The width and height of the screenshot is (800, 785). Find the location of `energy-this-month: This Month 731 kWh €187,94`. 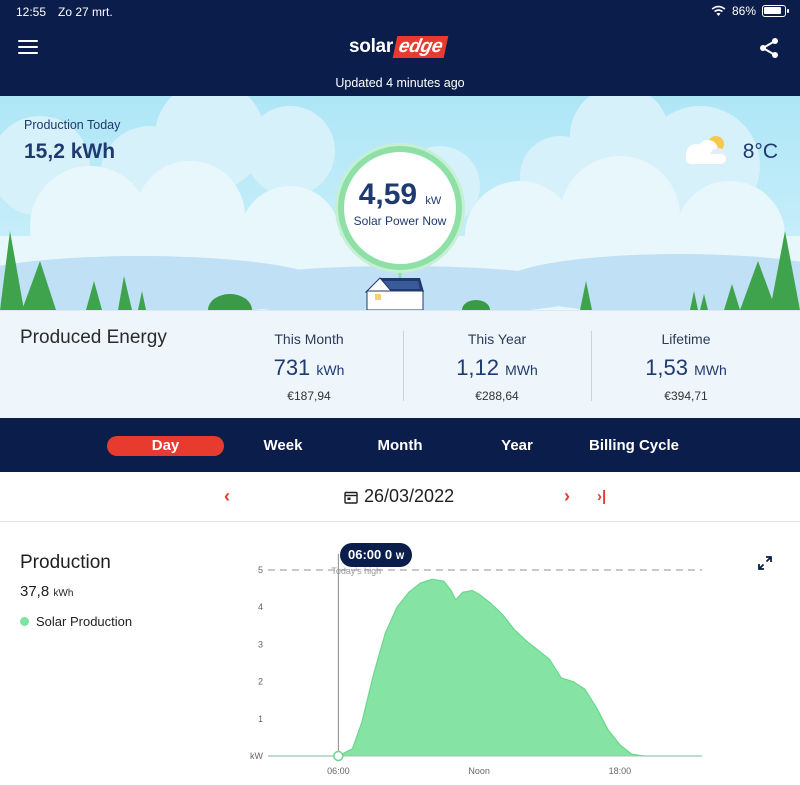

energy-this-month: This Month 731 kWh €187,94 is located at coordinates (309, 367).